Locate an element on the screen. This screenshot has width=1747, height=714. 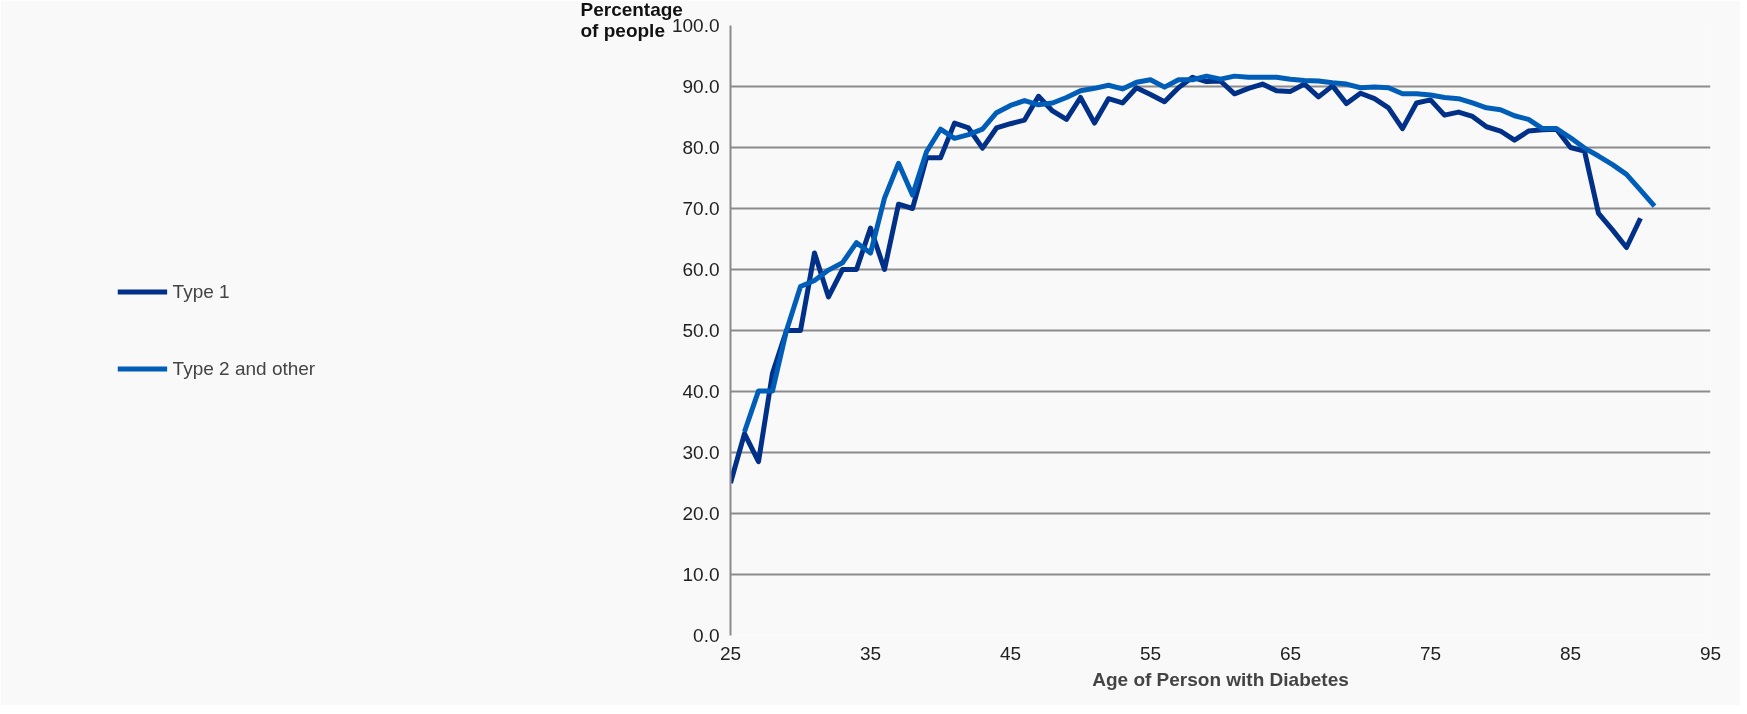
y-tick-label: 40.0 is located at coordinates (701, 391).